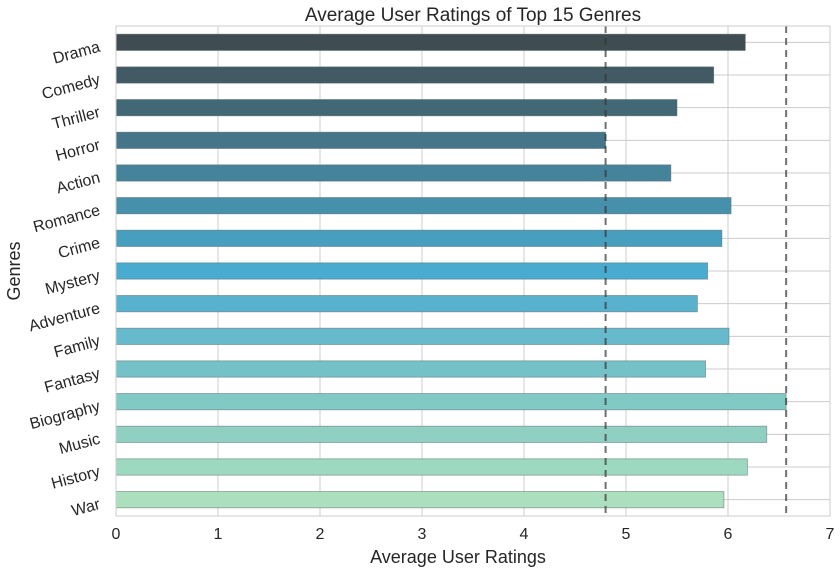  Describe the element at coordinates (422, 534) in the screenshot. I see `x-tick-label: 3` at that location.